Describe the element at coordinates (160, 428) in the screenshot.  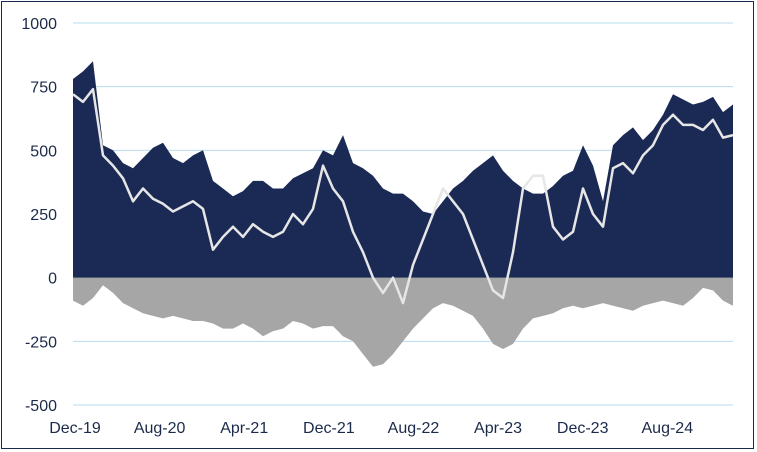
I see `x-tick-label: Aug-20` at that location.